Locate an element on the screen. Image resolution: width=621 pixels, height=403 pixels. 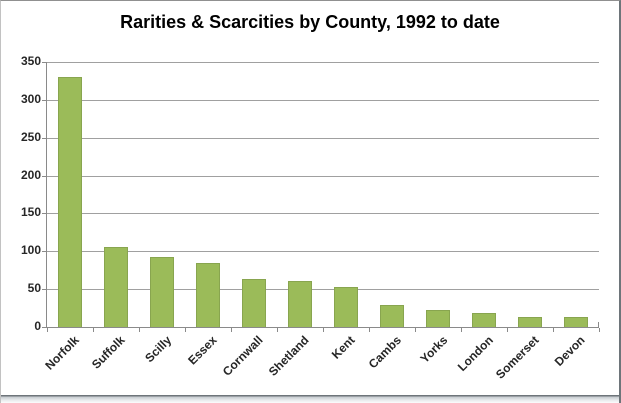
x-axis-label-kent: Kent is located at coordinates (343, 347).